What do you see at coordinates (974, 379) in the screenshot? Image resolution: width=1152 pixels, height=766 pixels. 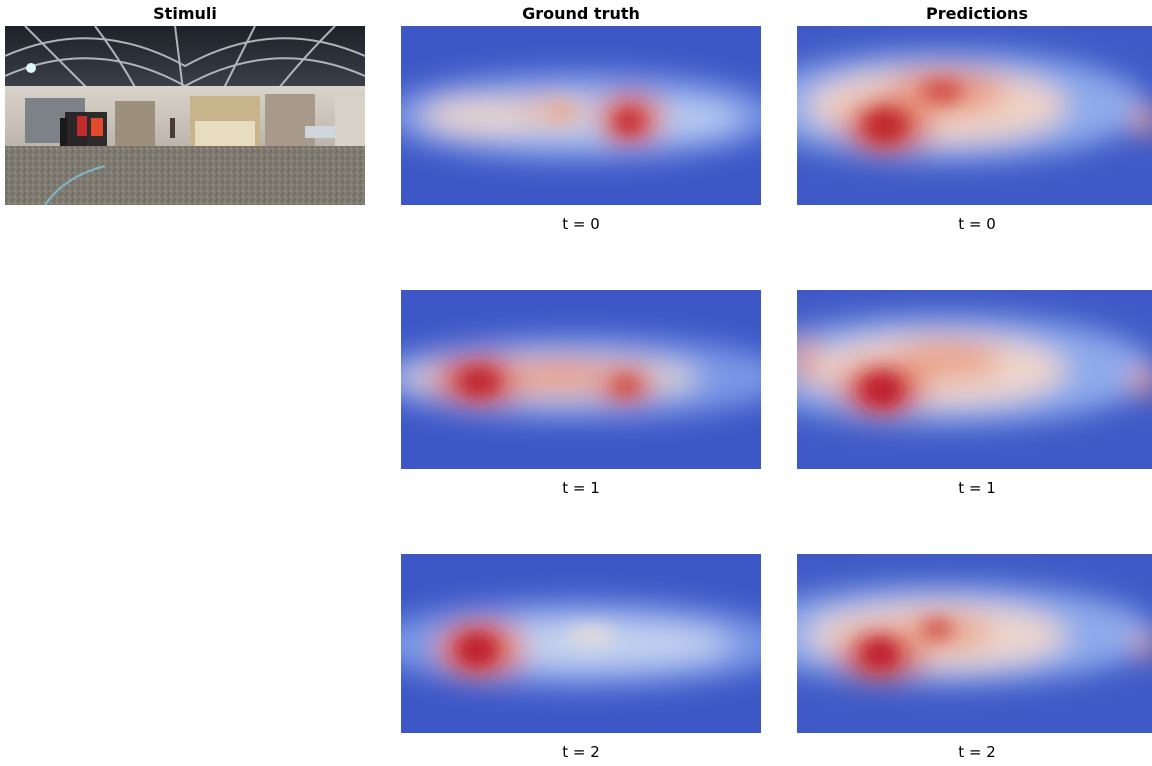 I see `prediction-map-t1` at bounding box center [974, 379].